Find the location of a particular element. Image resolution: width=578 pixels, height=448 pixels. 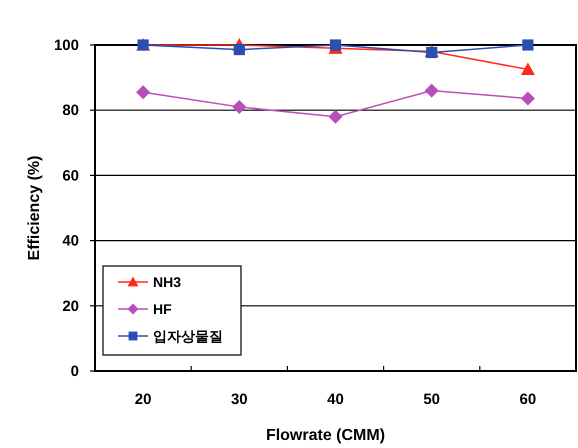

legend-label: 입자상물질 is located at coordinates (188, 336).